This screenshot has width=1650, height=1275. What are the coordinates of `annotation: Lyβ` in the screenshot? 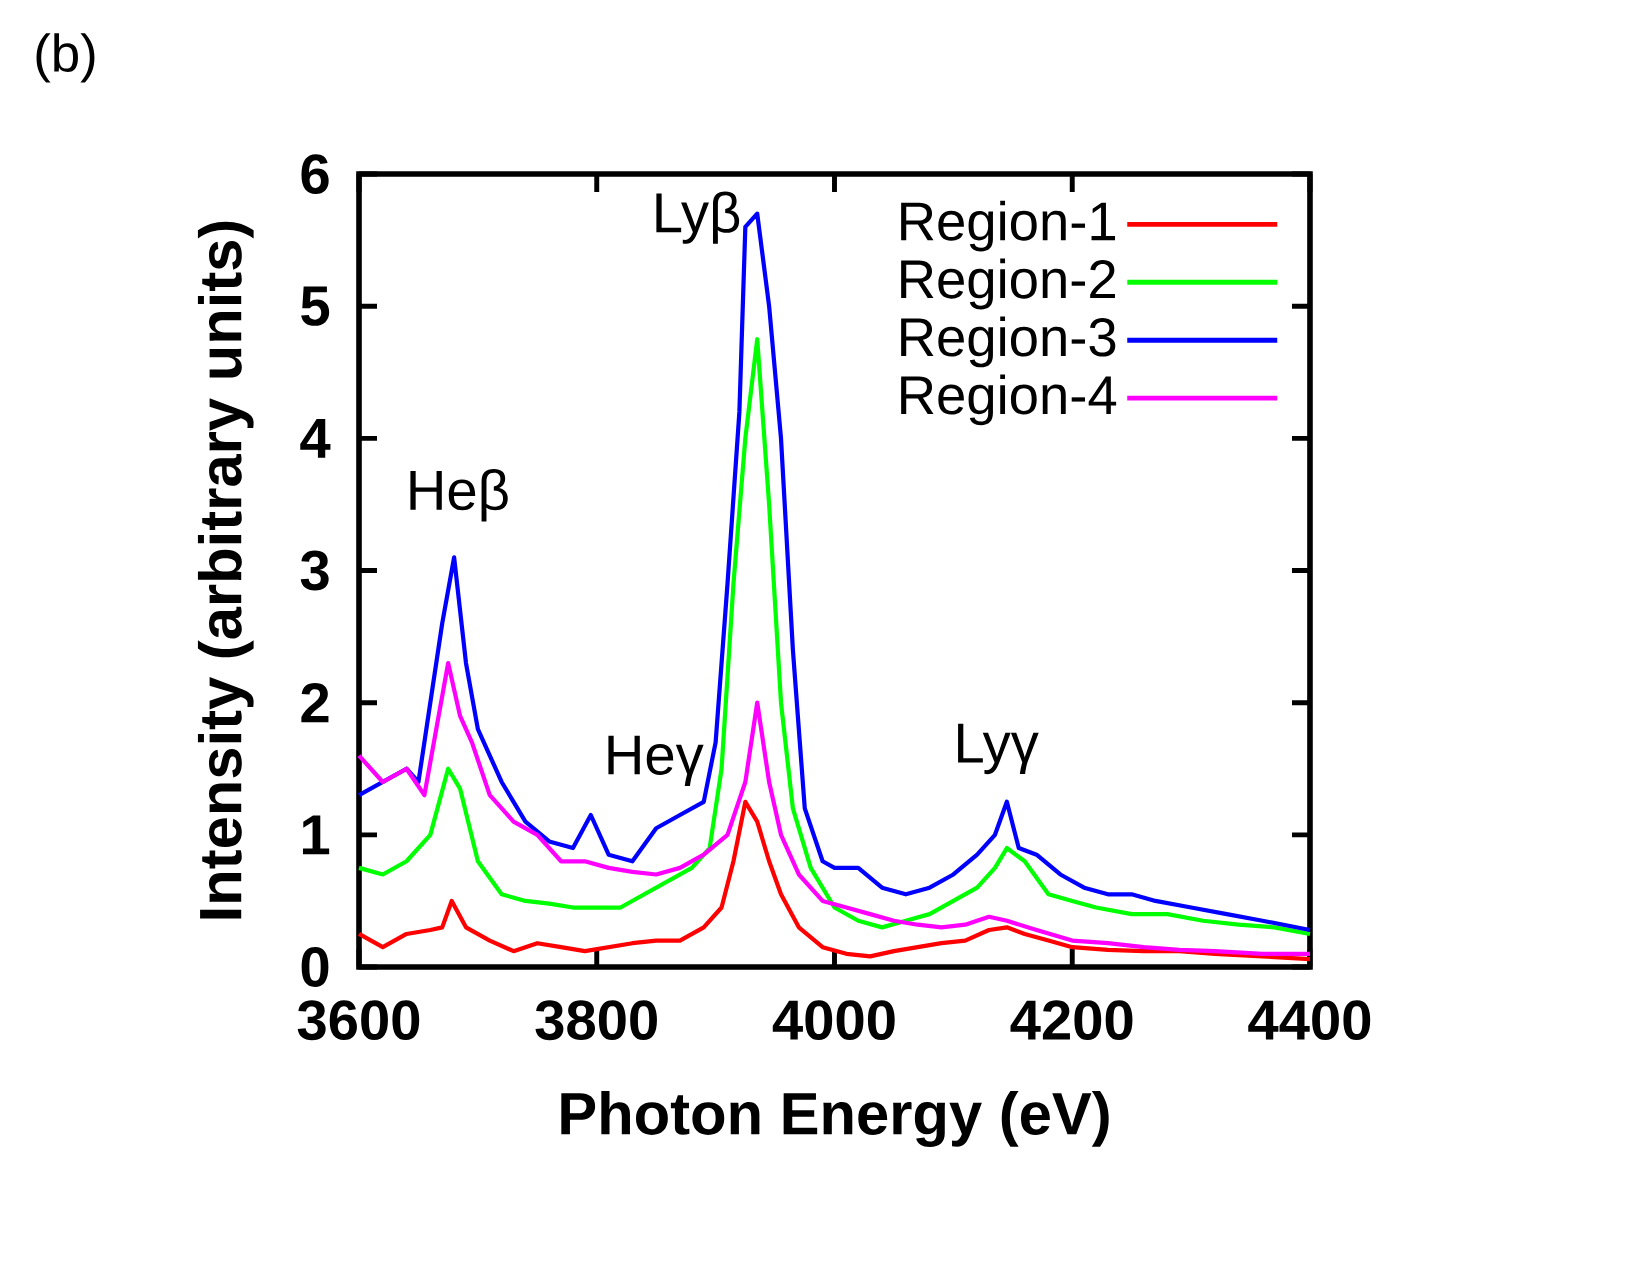 It's located at (698, 217).